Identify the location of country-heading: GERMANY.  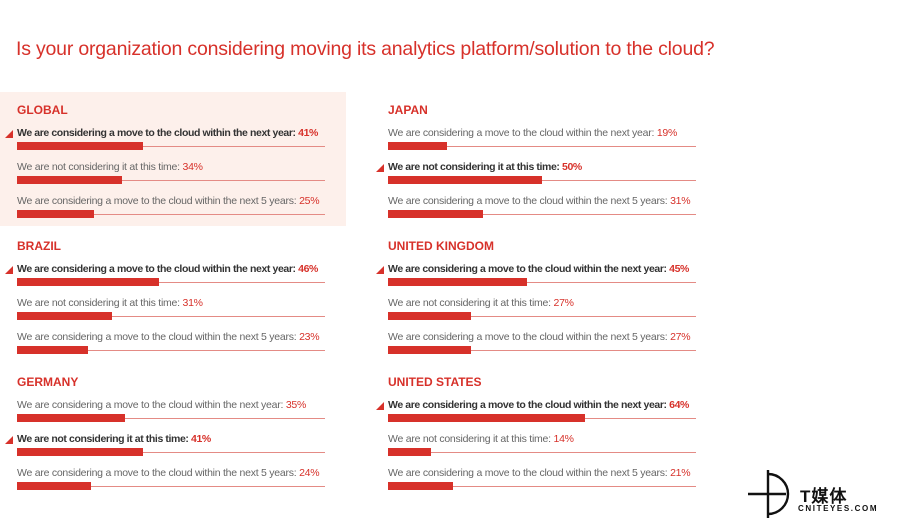
(48, 382).